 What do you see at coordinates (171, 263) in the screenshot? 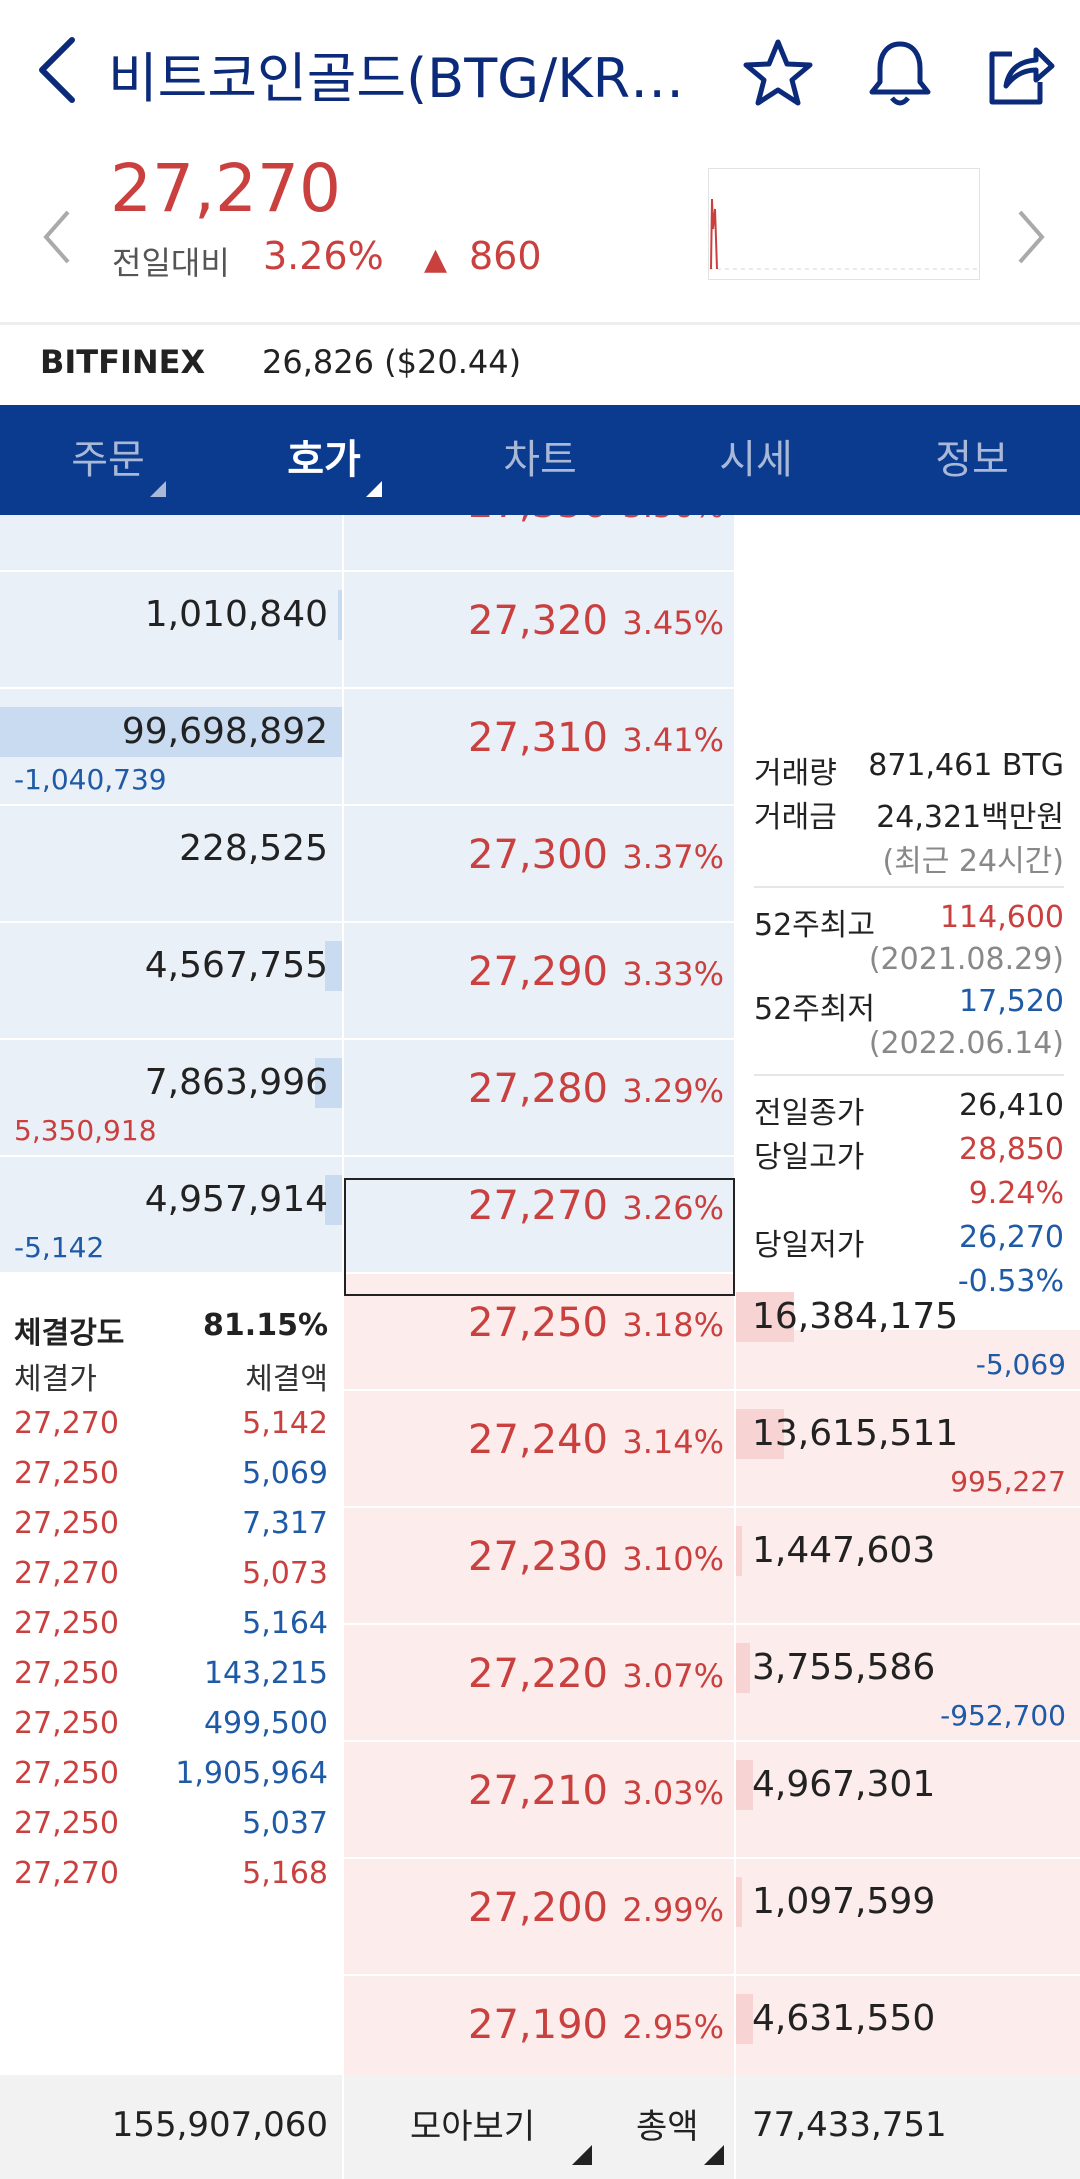
I see `change-label: 전일대비` at bounding box center [171, 263].